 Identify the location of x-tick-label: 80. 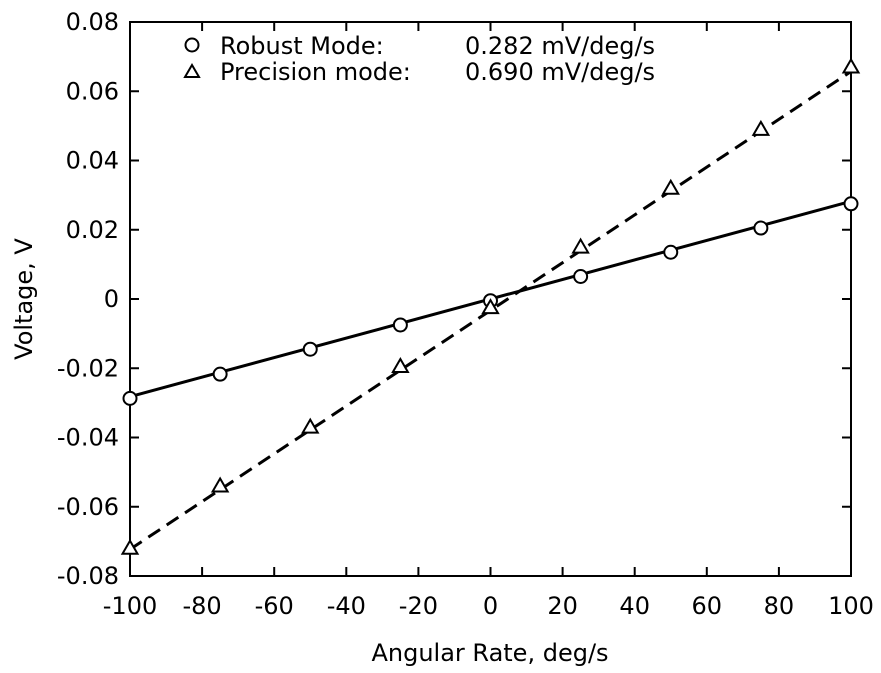
(779, 606).